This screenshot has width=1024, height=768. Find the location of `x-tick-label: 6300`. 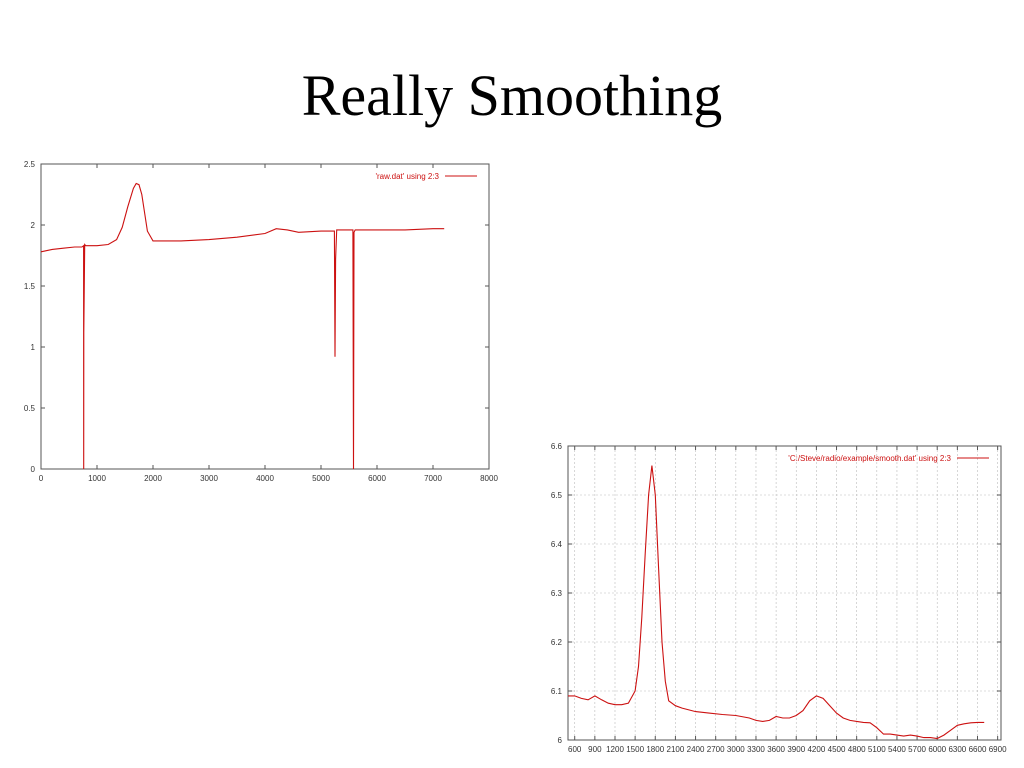

x-tick-label: 6300 is located at coordinates (957, 749).